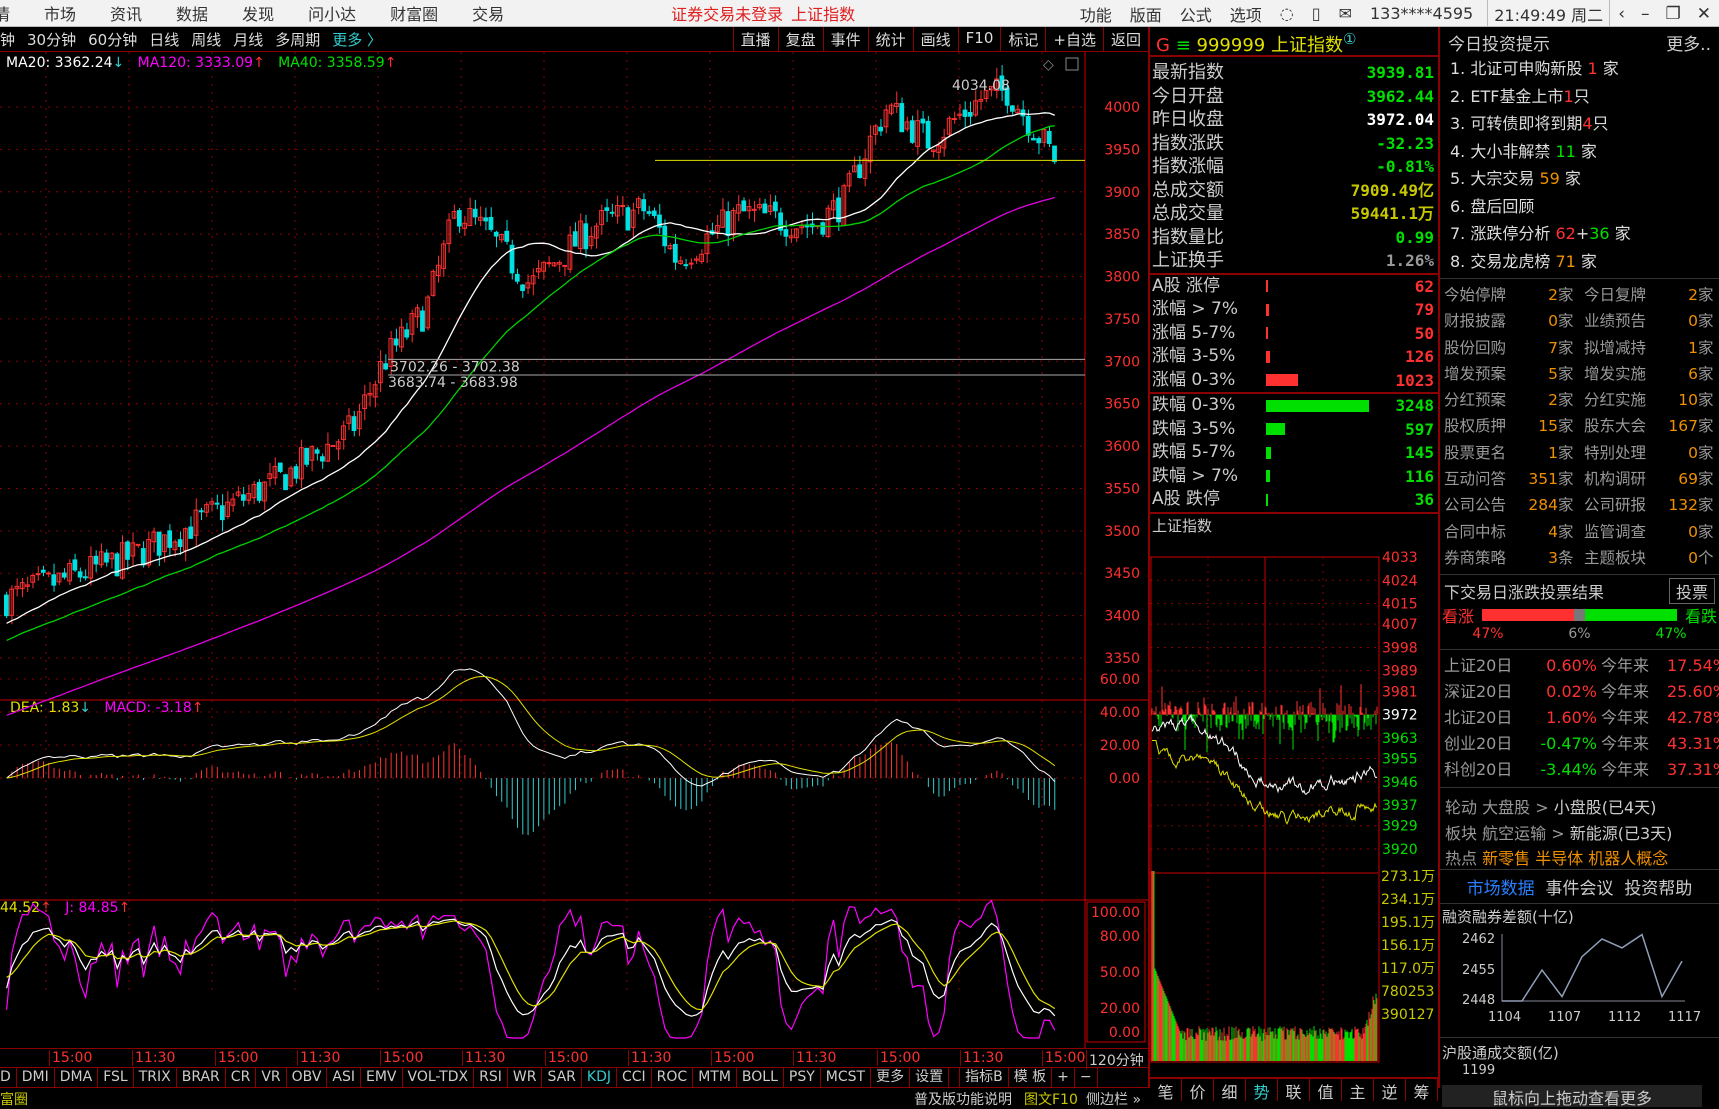  Describe the element at coordinates (1475, 295) in the screenshot. I see `stat-label: 今始停牌` at that location.